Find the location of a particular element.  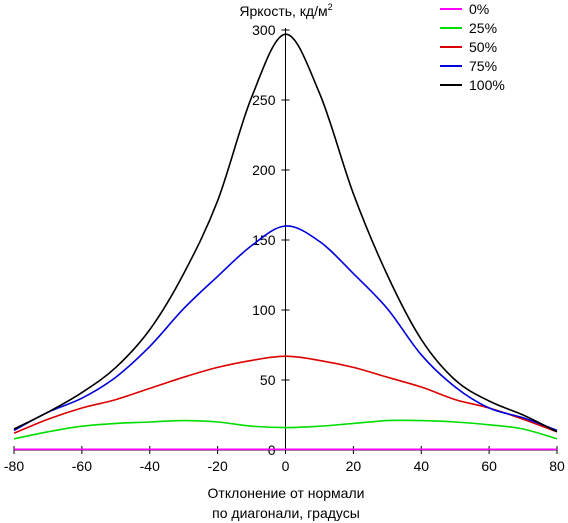

series-line-25pct is located at coordinates (285, 429).